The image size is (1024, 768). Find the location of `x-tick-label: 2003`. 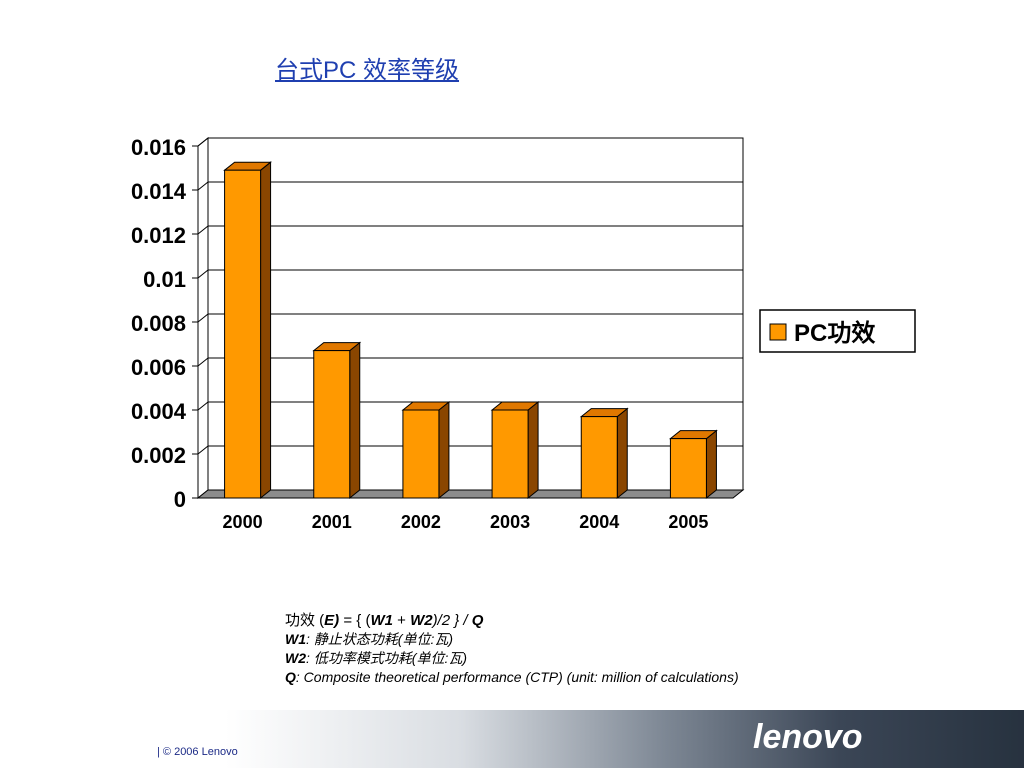

x-tick-label: 2003 is located at coordinates (510, 522).